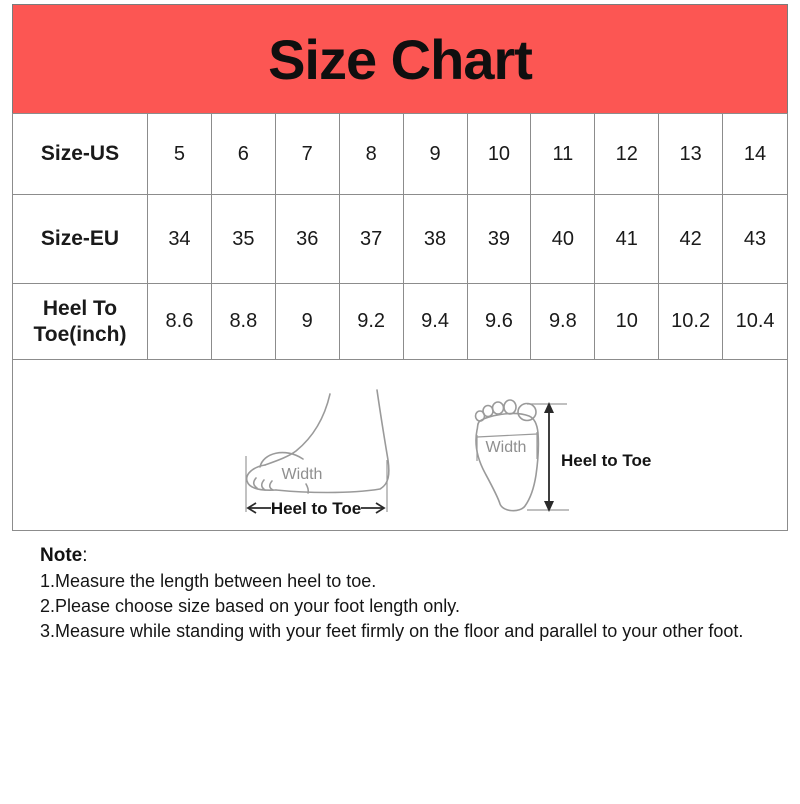 This screenshot has width=800, height=804. What do you see at coordinates (435, 239) in the screenshot?
I see `table-cell: 38` at bounding box center [435, 239].